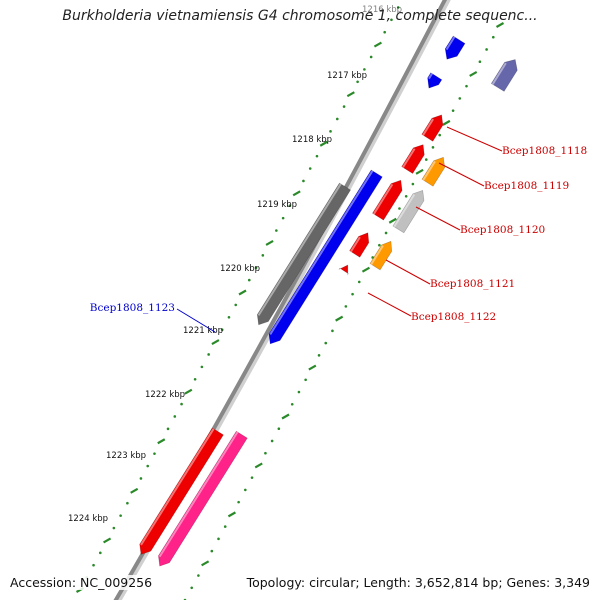 Image resolution: width=600 pixels, height=600 pixels. I want to click on genes-value: 3,349, so click(572, 582).